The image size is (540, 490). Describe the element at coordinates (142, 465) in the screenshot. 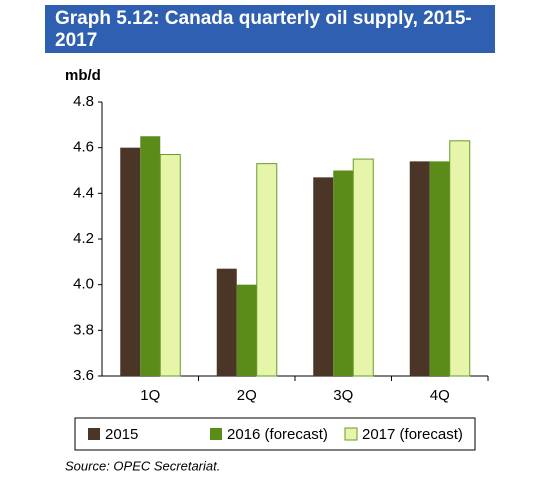

I see `source-note: Source: OPEC Secretariat.` at that location.